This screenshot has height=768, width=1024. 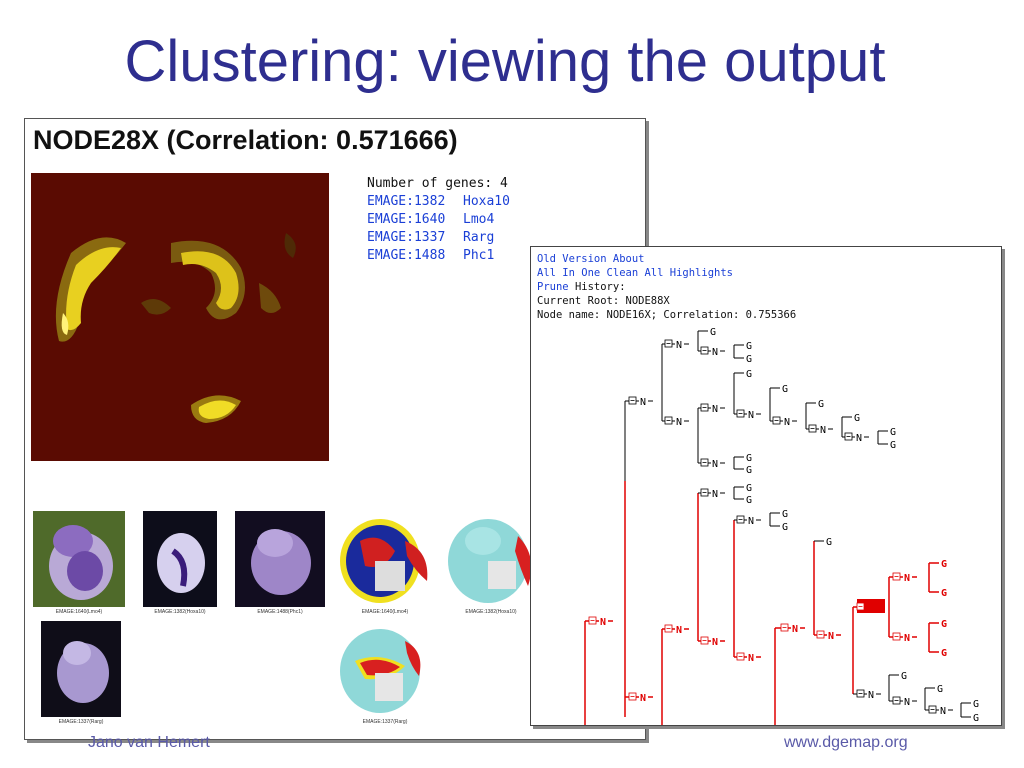 I want to click on gene-id-link: EMAGE:1640, so click(x=406, y=219).